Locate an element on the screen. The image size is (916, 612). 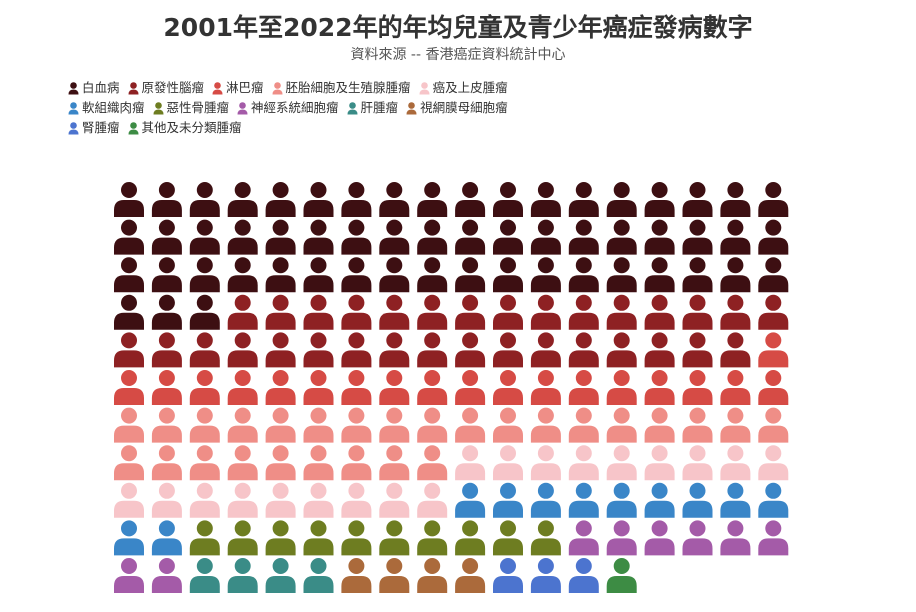
legend-item: 白血病 is located at coordinates (94, 88).